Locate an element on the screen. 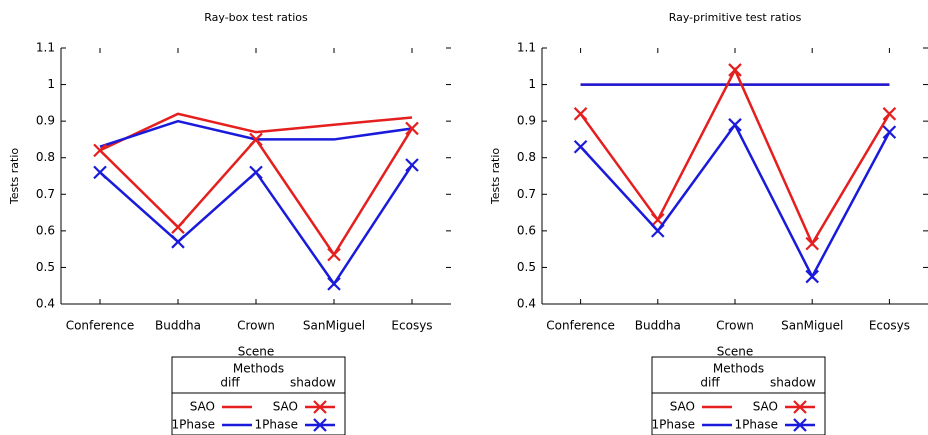 The width and height of the screenshot is (928, 435). chart-title: Ray-primitive test ratios is located at coordinates (735, 17).